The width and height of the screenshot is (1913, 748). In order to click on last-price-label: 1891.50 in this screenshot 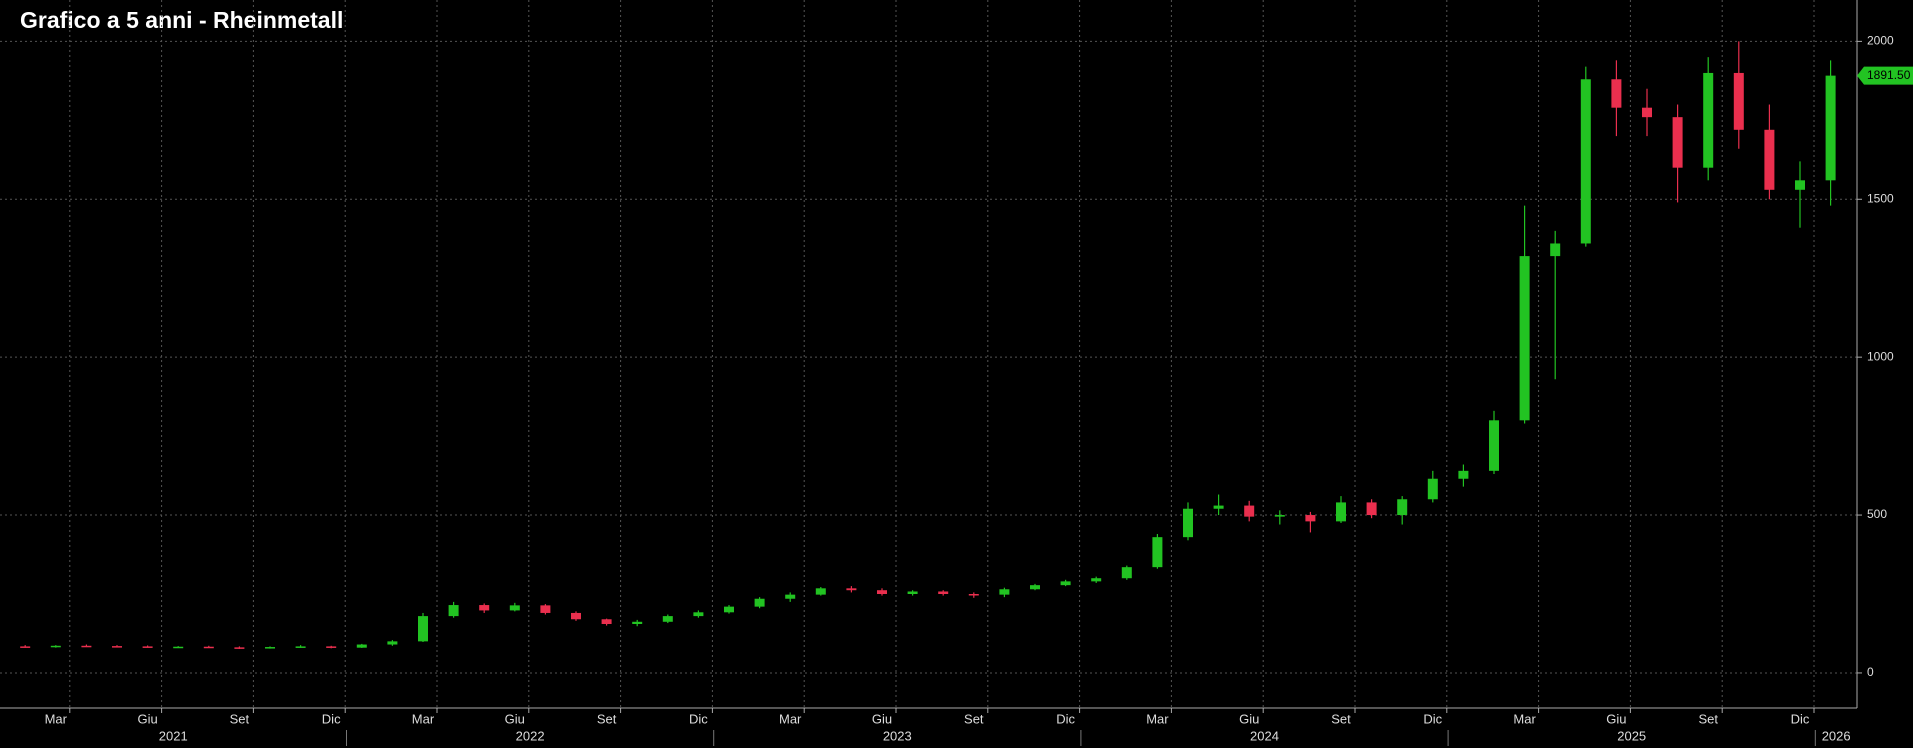, I will do `click(1889, 75)`.